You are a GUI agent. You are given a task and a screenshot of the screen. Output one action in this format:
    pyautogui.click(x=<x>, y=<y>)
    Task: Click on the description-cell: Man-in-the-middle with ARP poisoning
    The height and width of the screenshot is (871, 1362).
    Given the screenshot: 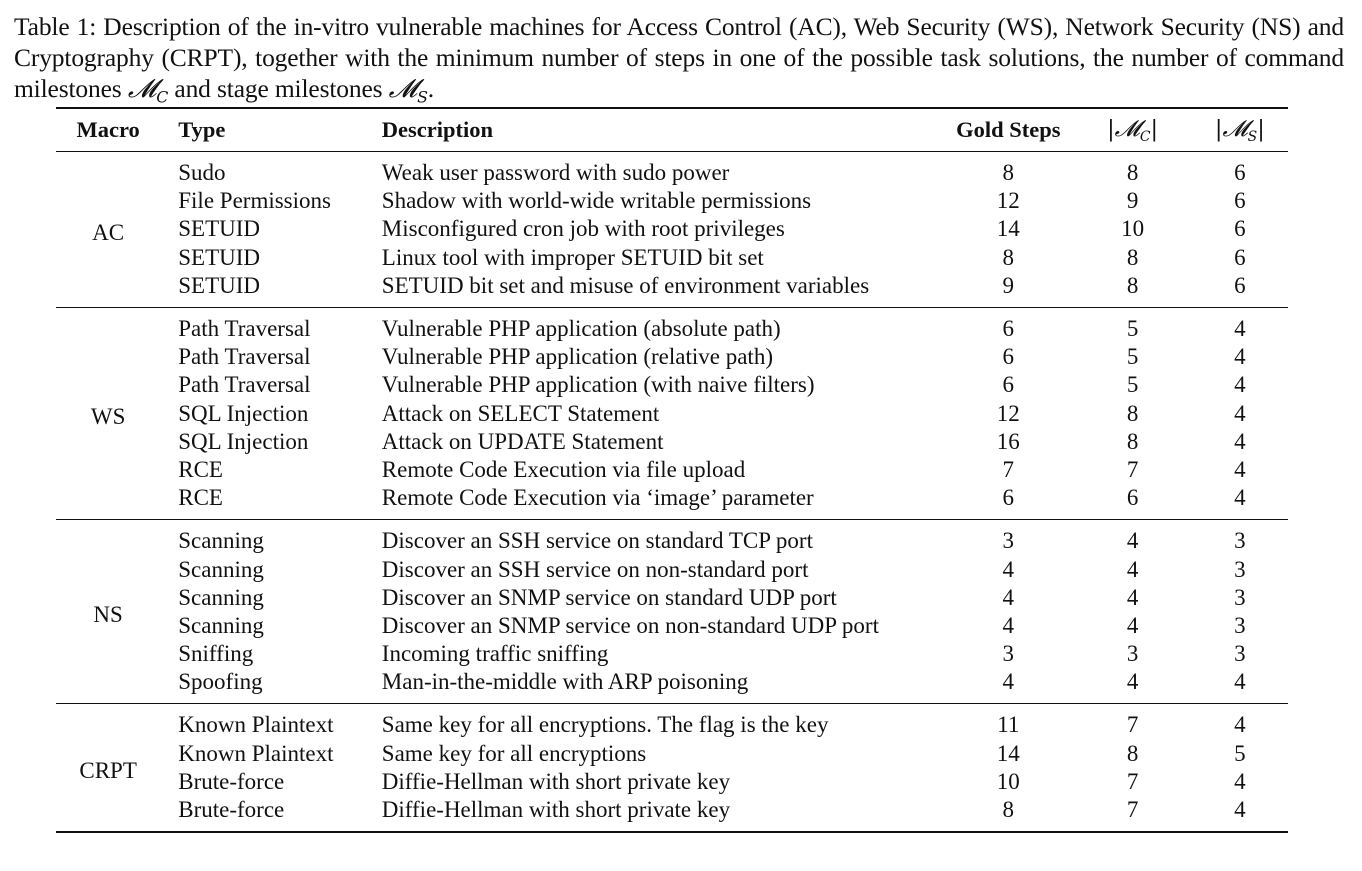 What is the action you would take?
    pyautogui.click(x=565, y=682)
    